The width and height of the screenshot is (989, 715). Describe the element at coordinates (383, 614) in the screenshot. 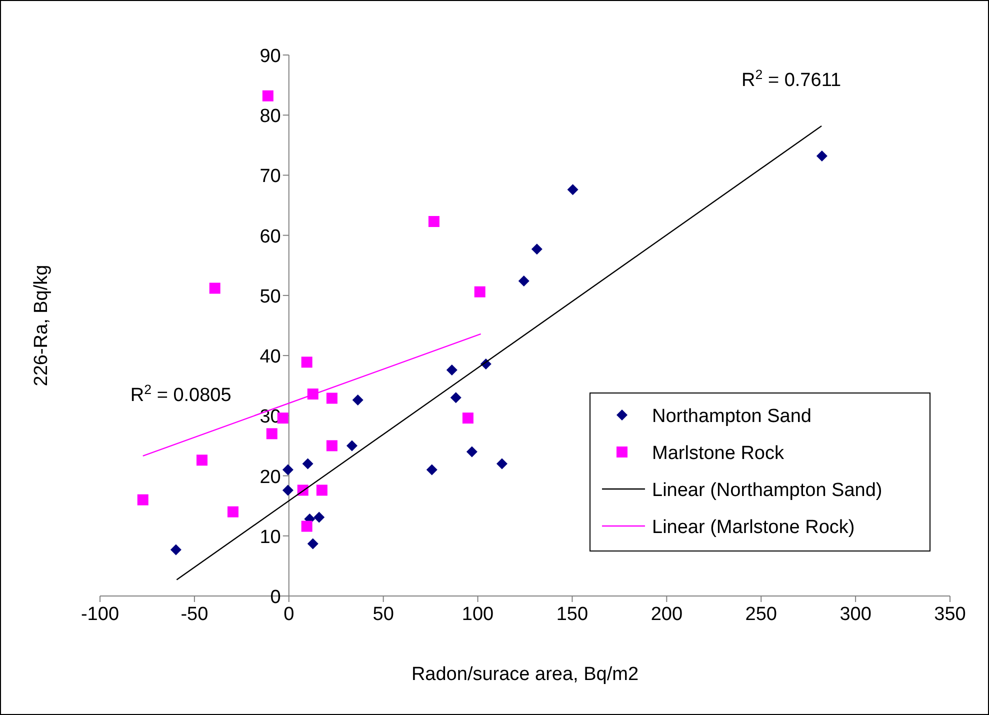

I see `x-tick-label: 50` at that location.